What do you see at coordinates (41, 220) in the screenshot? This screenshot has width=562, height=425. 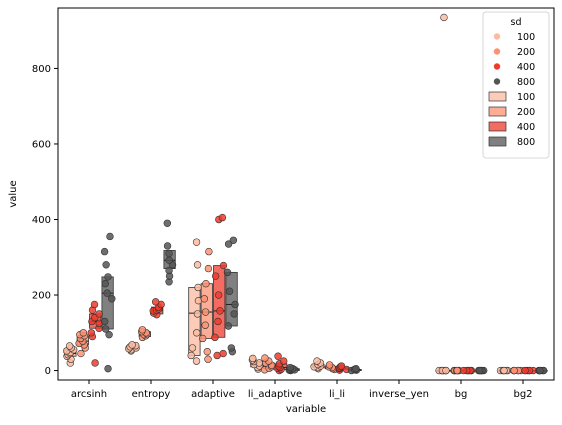 I see `y-tick-label: 400` at bounding box center [41, 220].